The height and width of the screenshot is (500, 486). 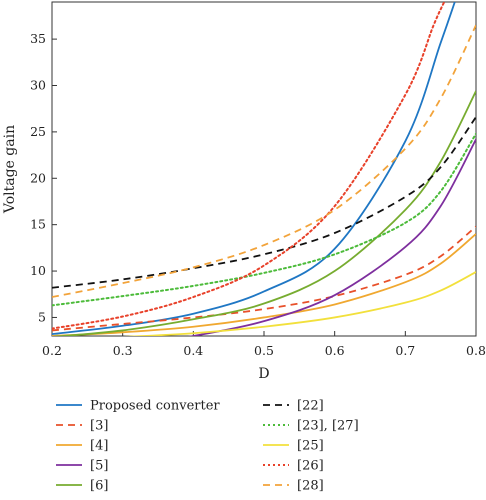 What do you see at coordinates (38, 177) in the screenshot?
I see `y-tick-label: 20` at bounding box center [38, 177].